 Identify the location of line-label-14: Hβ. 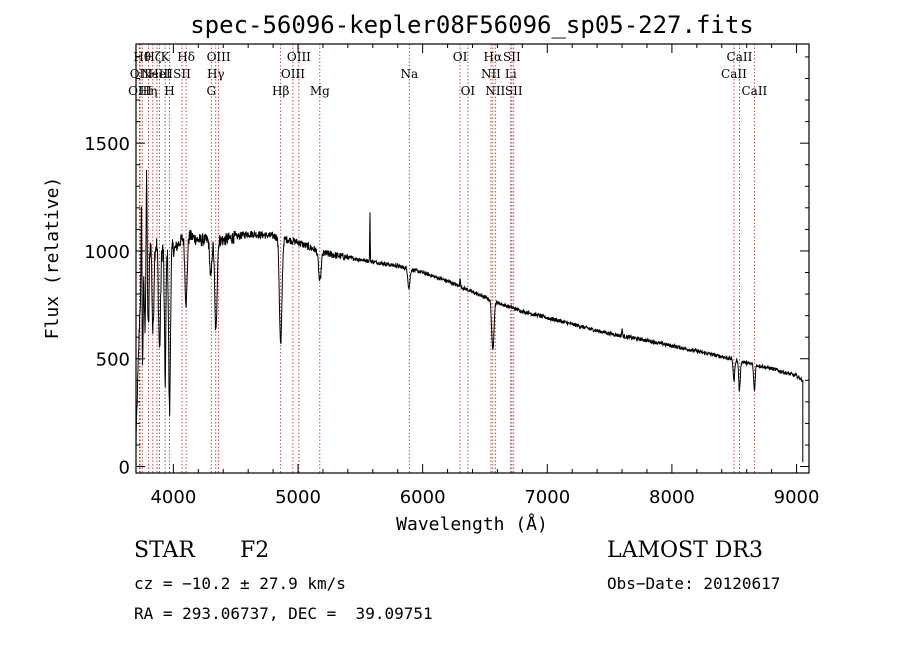
(280, 91).